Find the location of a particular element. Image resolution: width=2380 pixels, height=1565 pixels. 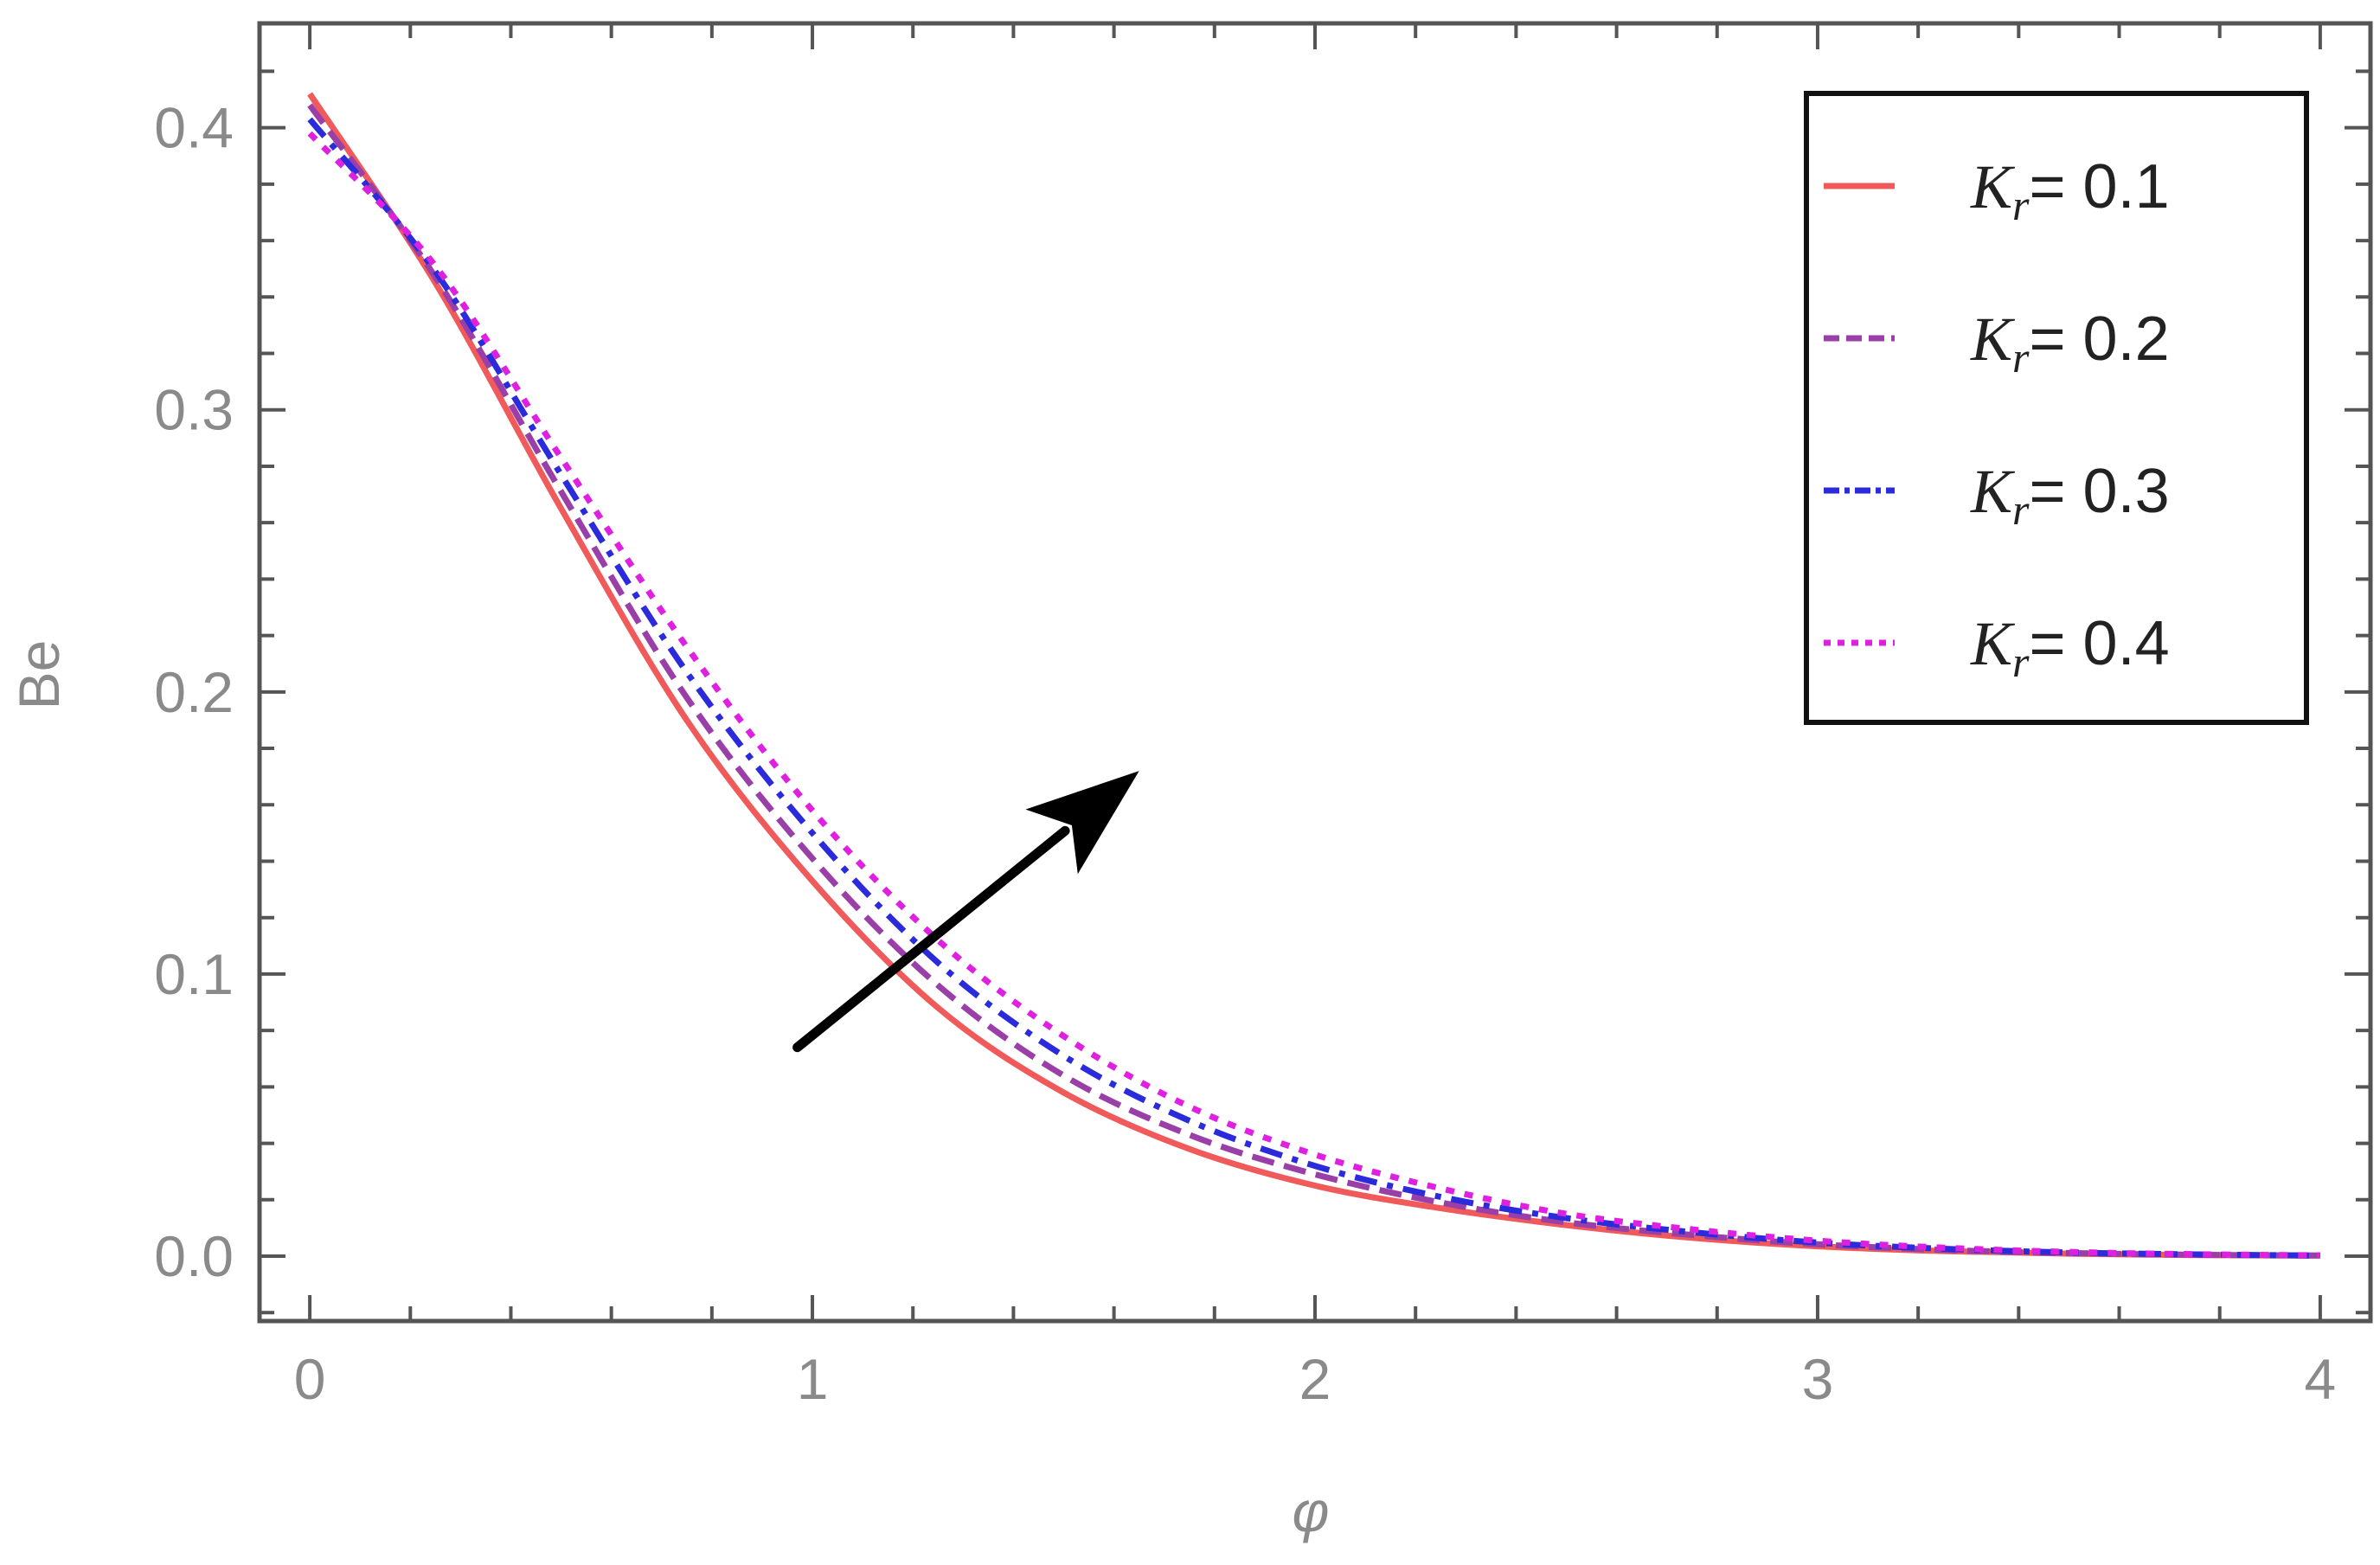

y-tick-label: 0.0 is located at coordinates (194, 1256).